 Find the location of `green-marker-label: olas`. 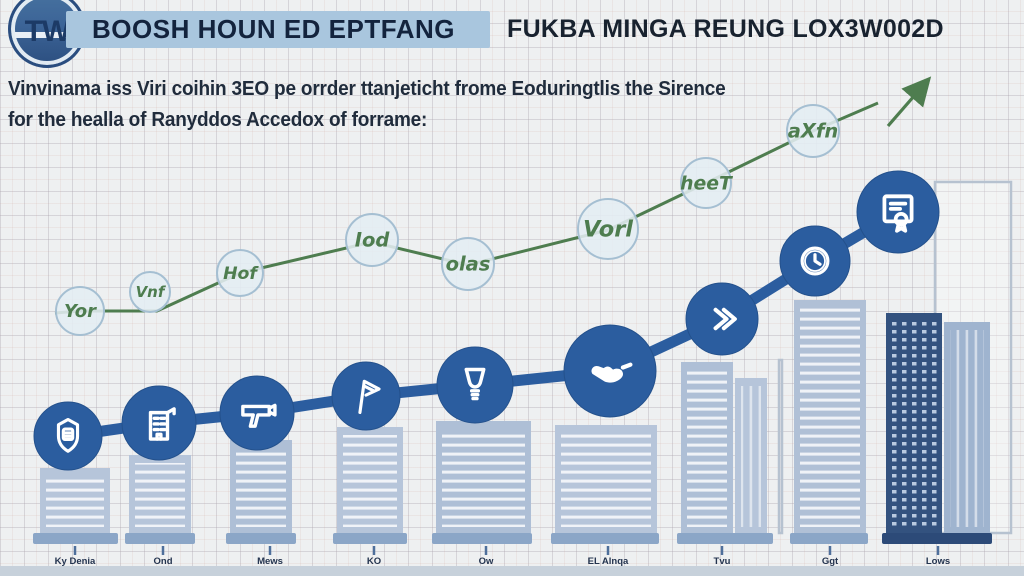

green-marker-label: olas is located at coordinates (468, 264).